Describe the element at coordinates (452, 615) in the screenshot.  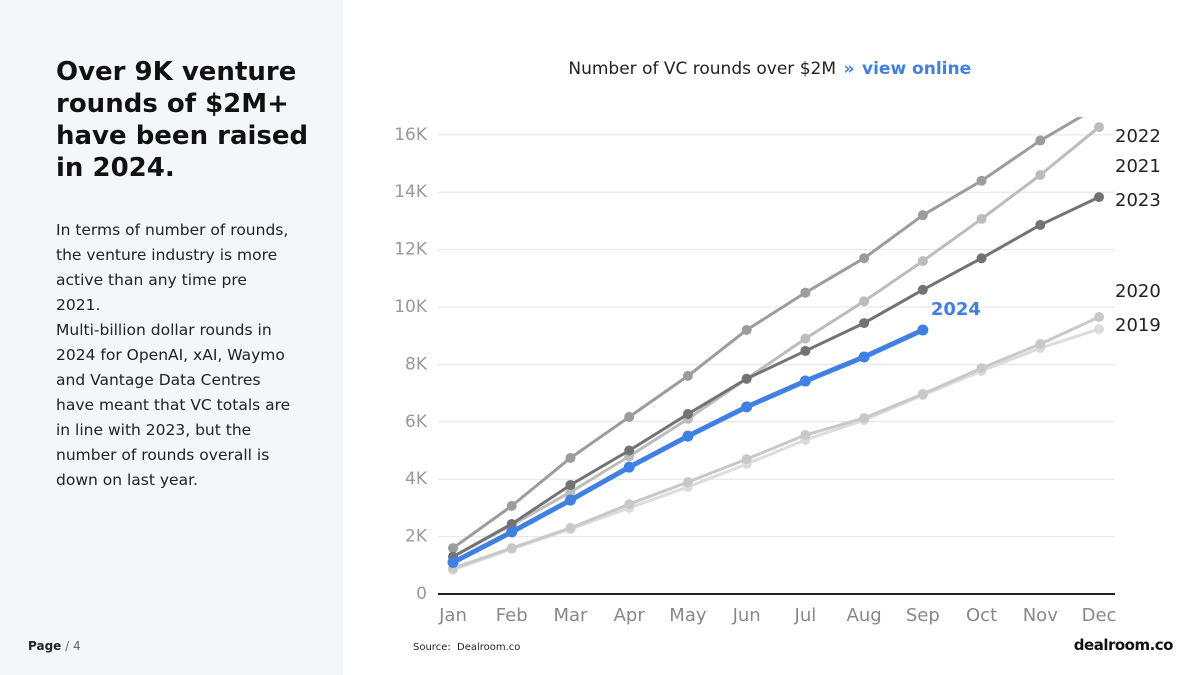
I see `x-tick-label: Jan` at that location.